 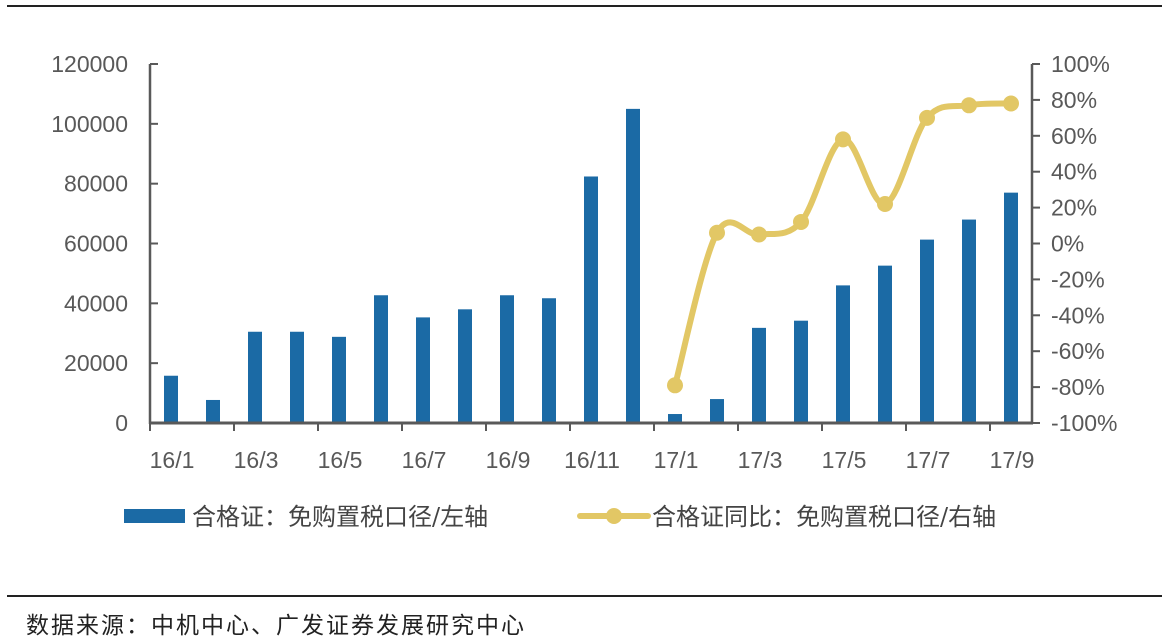 What do you see at coordinates (1078, 315) in the screenshot?
I see `right-tick-label: -40%` at bounding box center [1078, 315].